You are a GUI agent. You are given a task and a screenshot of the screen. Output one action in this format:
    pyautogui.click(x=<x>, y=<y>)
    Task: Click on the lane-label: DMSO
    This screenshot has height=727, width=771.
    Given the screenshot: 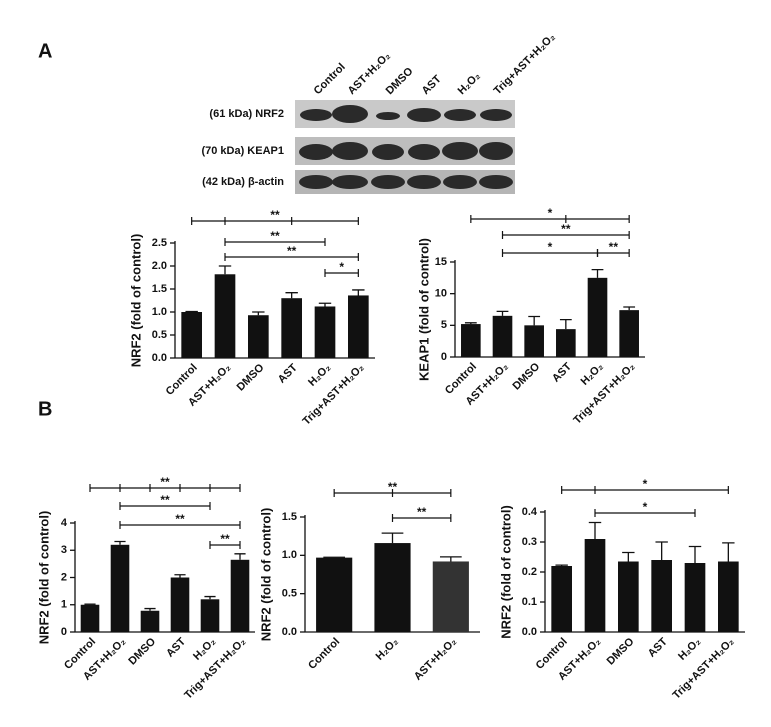 What is the action you would take?
    pyautogui.click(x=400, y=81)
    